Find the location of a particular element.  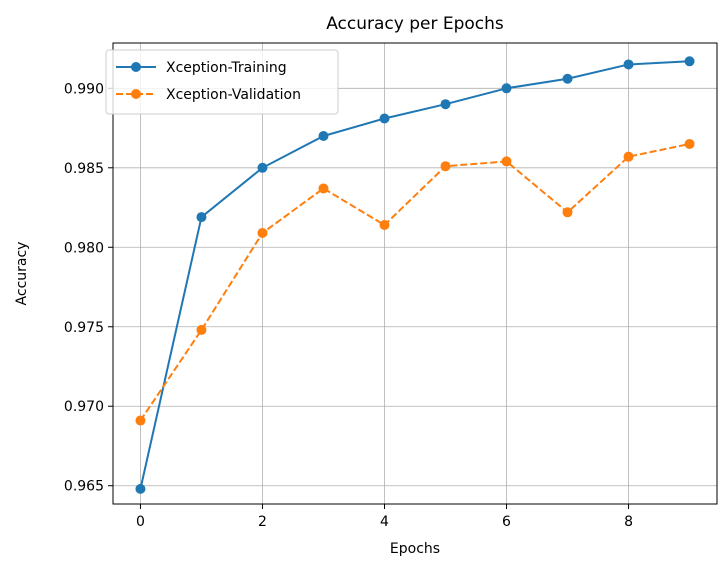

x-axis-label: Epochs is located at coordinates (415, 549).